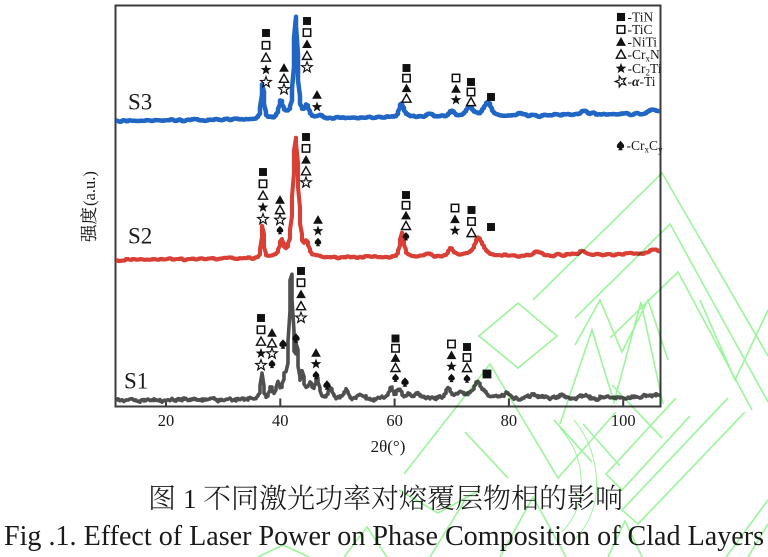 This screenshot has width=768, height=557. I want to click on svg-text: -NiTi, so click(643, 42).